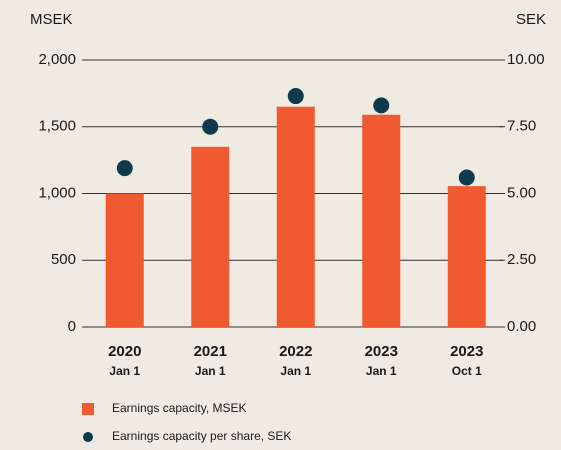  I want to click on y2-tick-label: 5.00, so click(521, 192).